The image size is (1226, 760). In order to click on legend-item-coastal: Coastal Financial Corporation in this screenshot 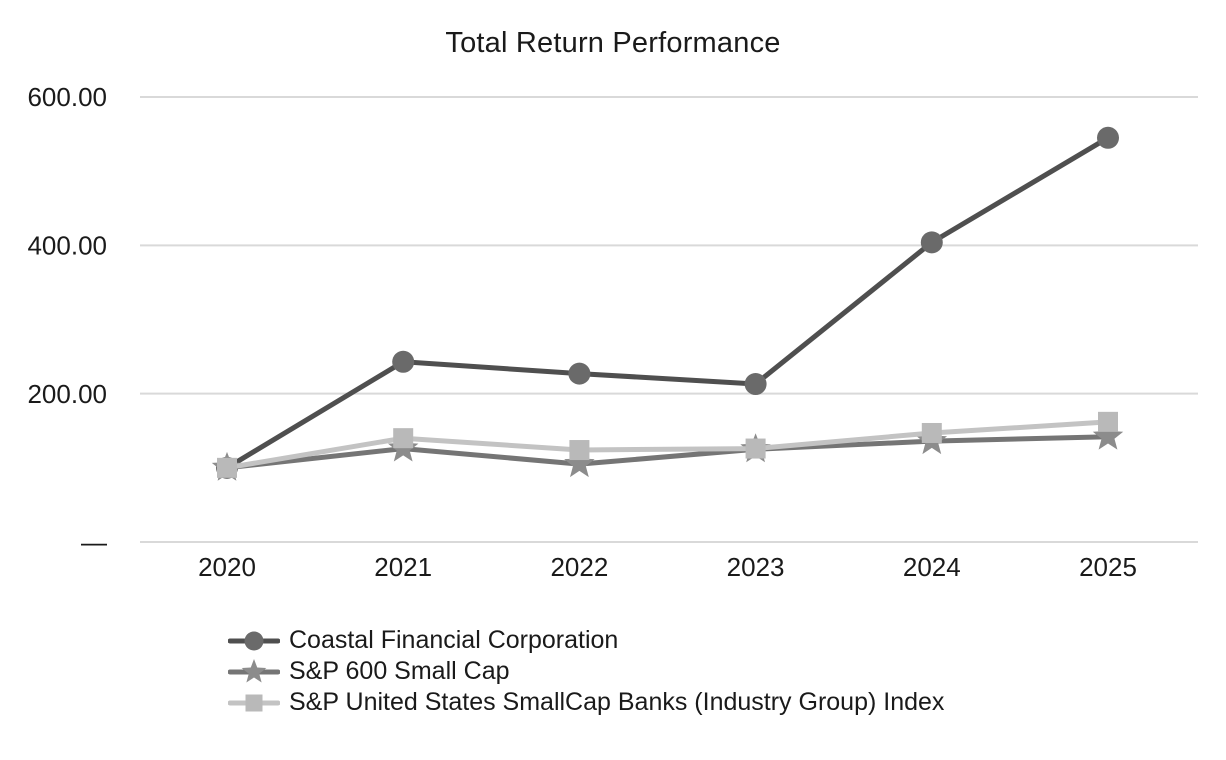, I will do `click(586, 640)`.